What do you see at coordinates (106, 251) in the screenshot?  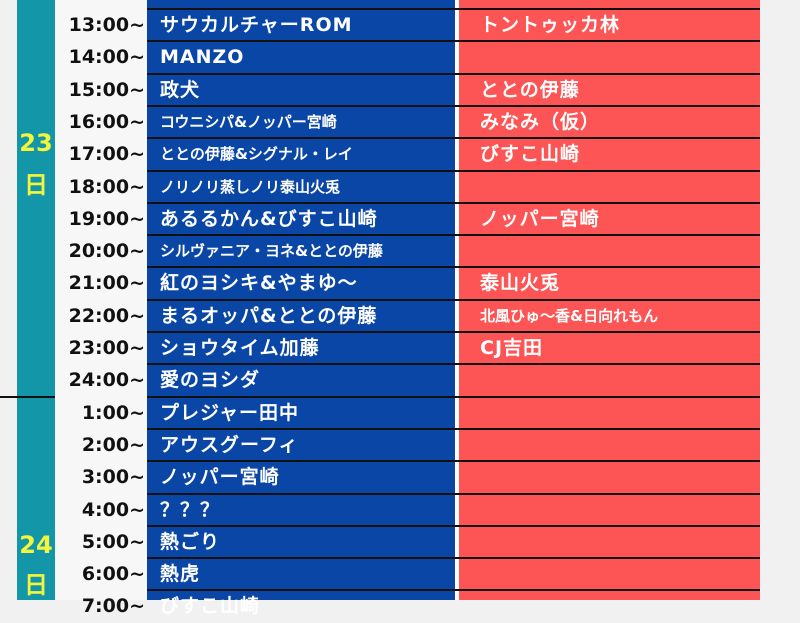 I see `time-slot-label: 20:00~` at bounding box center [106, 251].